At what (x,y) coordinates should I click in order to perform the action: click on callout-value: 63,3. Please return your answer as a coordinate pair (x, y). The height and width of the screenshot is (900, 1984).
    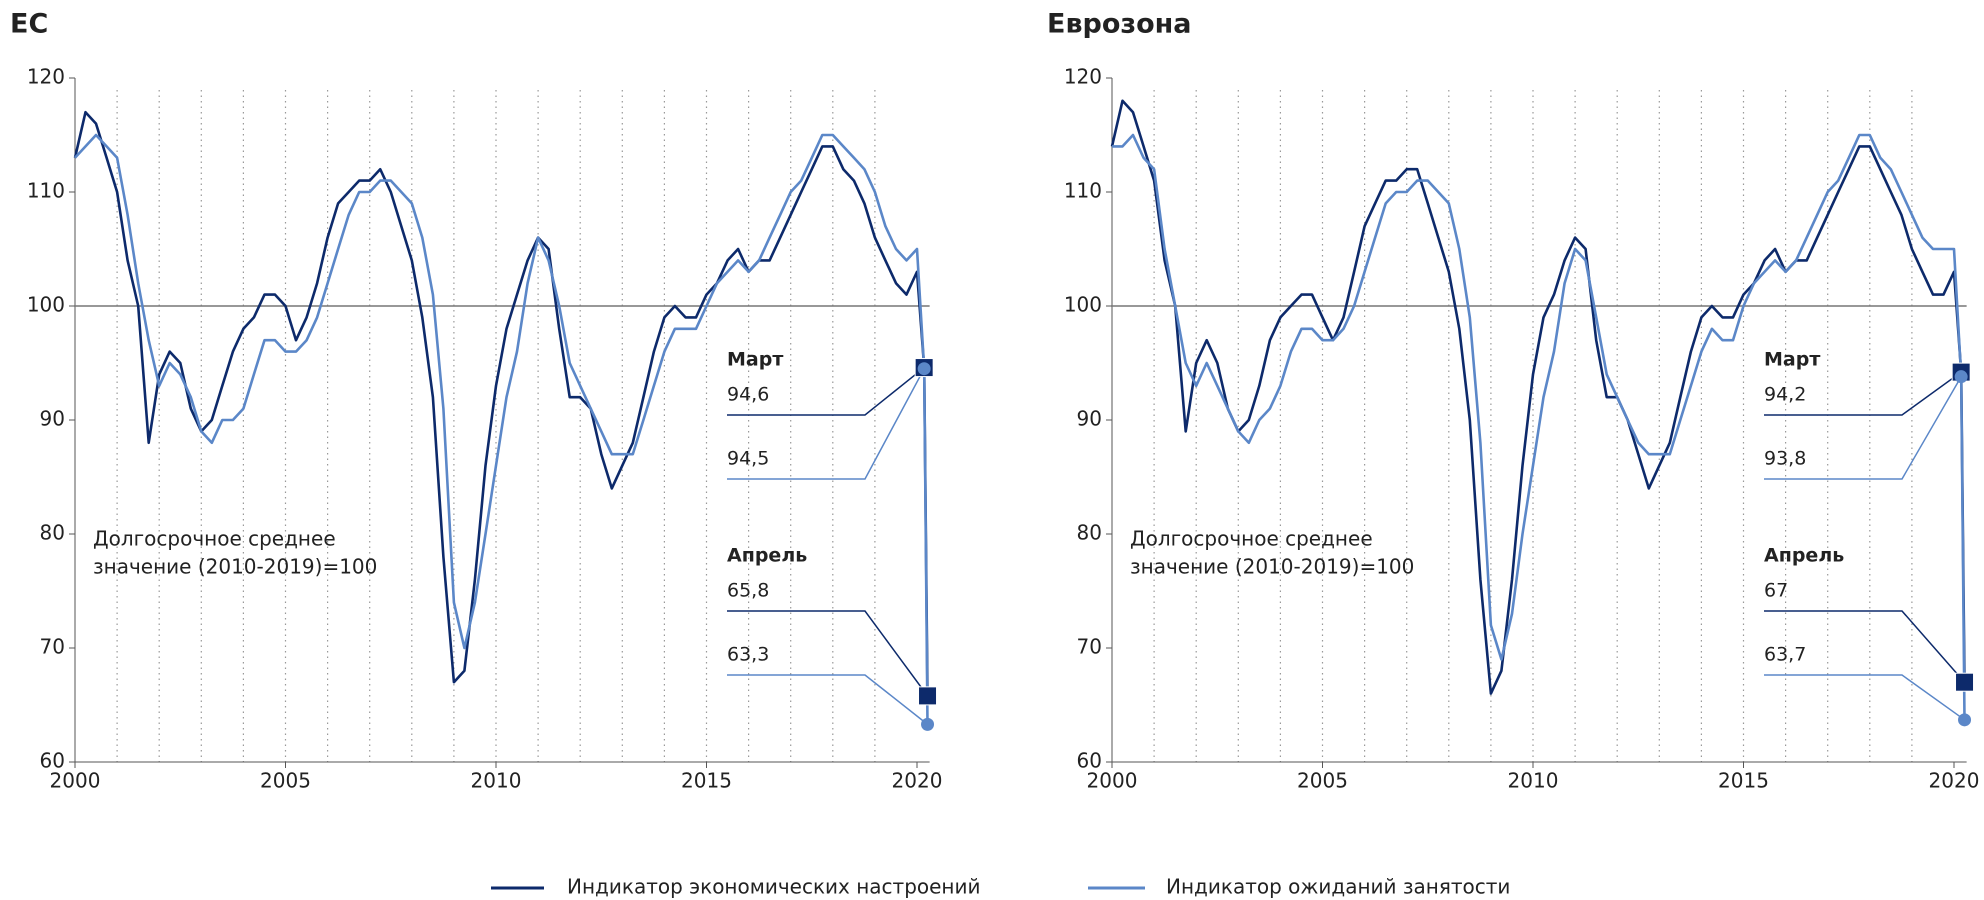
    Looking at the image, I should click on (748, 655).